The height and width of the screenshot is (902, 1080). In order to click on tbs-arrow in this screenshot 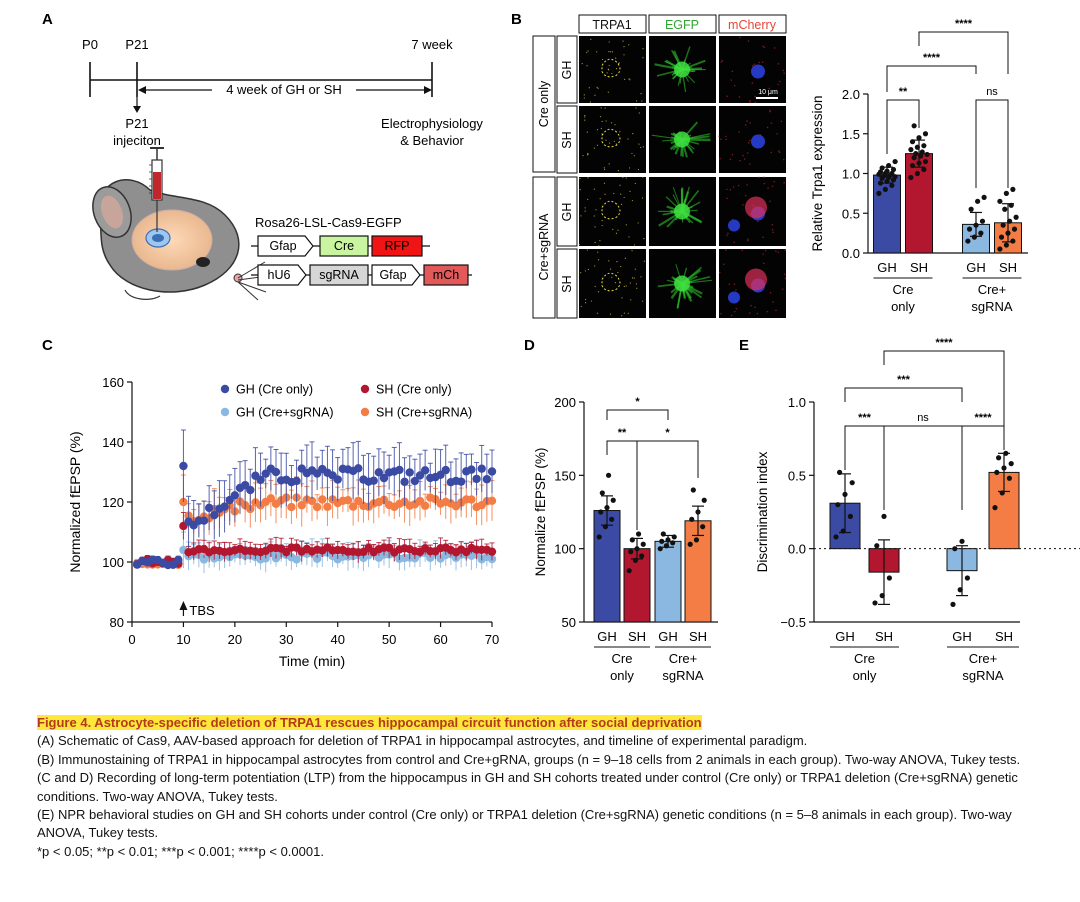, I will do `click(183, 605)`.